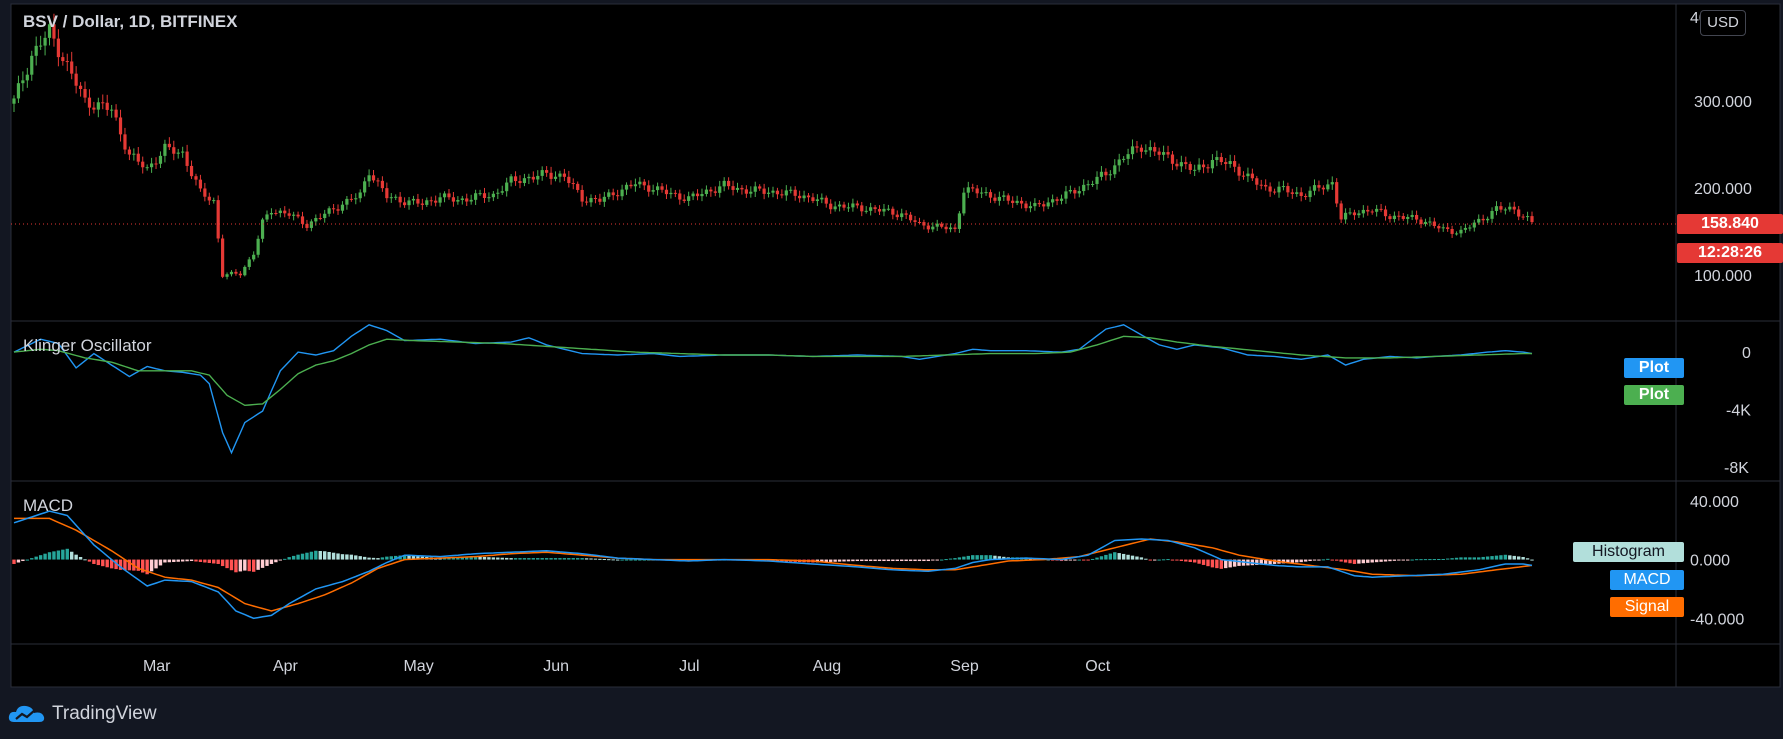 This screenshot has height=739, width=1783. Describe the element at coordinates (689, 666) in the screenshot. I see `time-tick-label: Jul` at that location.